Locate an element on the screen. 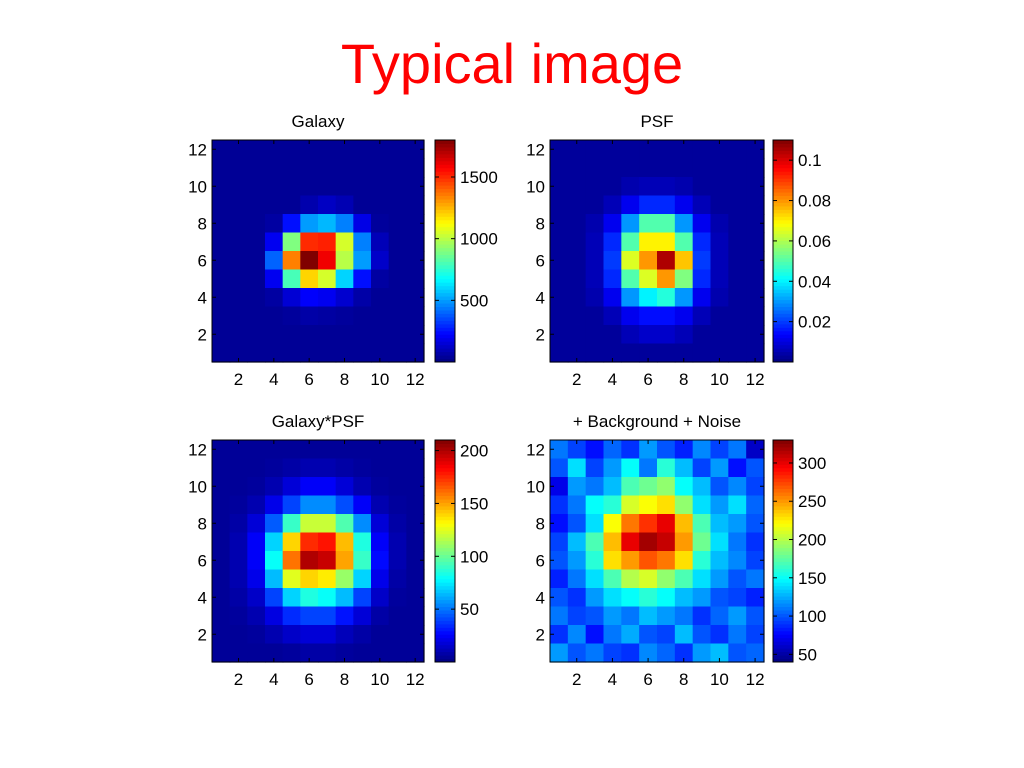  x-tick-label: 4 is located at coordinates (612, 379).